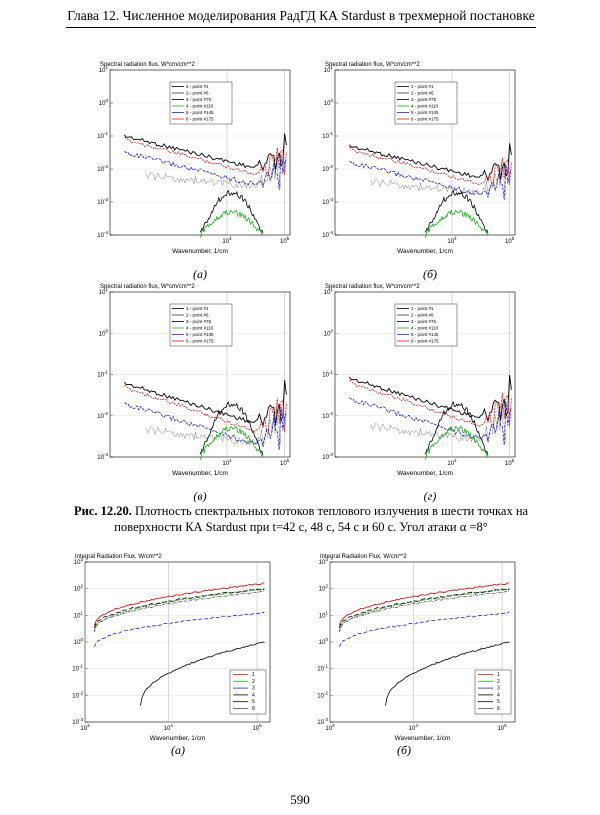 The image size is (600, 815). I want to click on subcaption-g: (г), so click(430, 496).